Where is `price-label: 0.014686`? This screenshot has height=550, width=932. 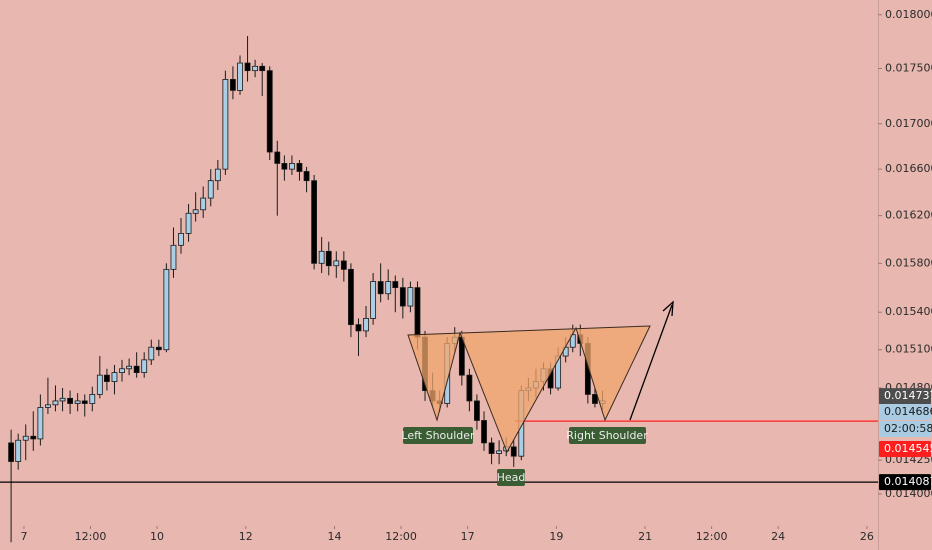 price-label: 0.014686 is located at coordinates (908, 411).